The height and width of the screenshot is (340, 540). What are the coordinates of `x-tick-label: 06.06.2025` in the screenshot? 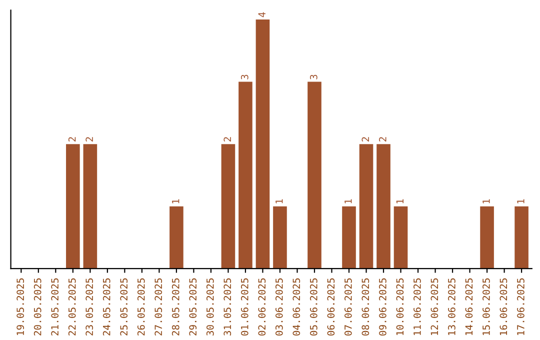 It's located at (331, 307).